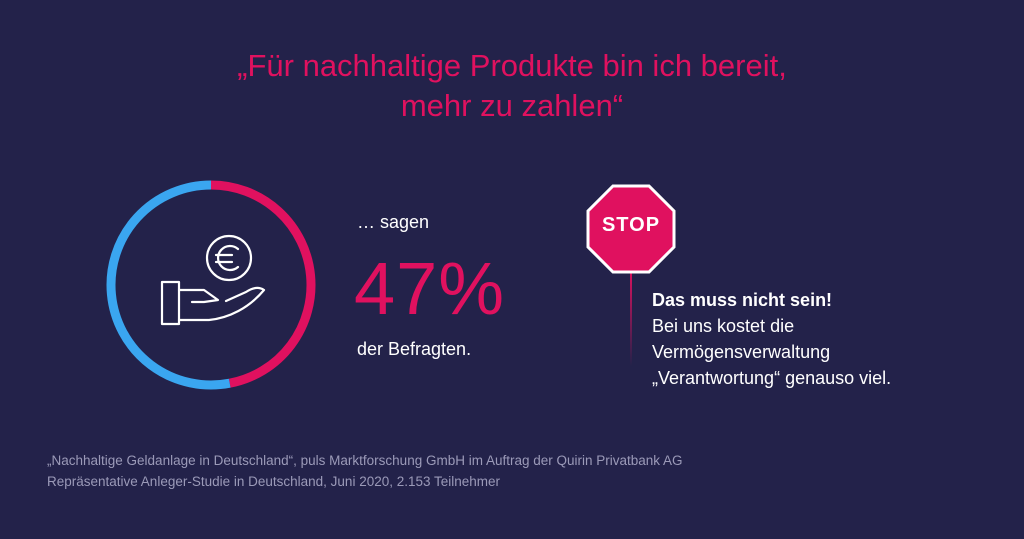 This screenshot has width=1024, height=539. I want to click on note-line-1: Das muss nicht sein!, so click(742, 300).